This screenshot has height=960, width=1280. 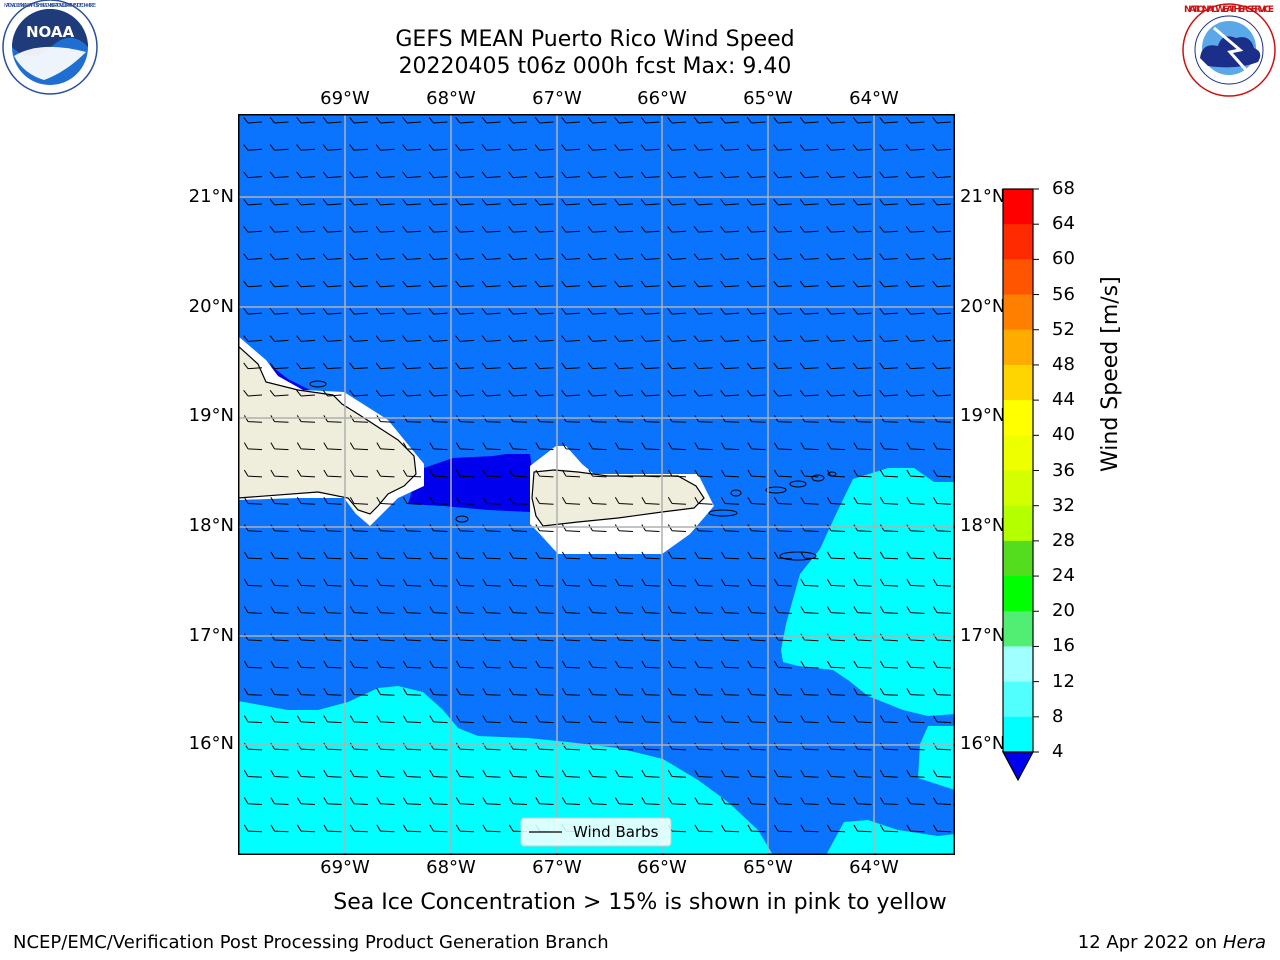 I want to click on wind-band-8-12-south, so click(x=505, y=770).